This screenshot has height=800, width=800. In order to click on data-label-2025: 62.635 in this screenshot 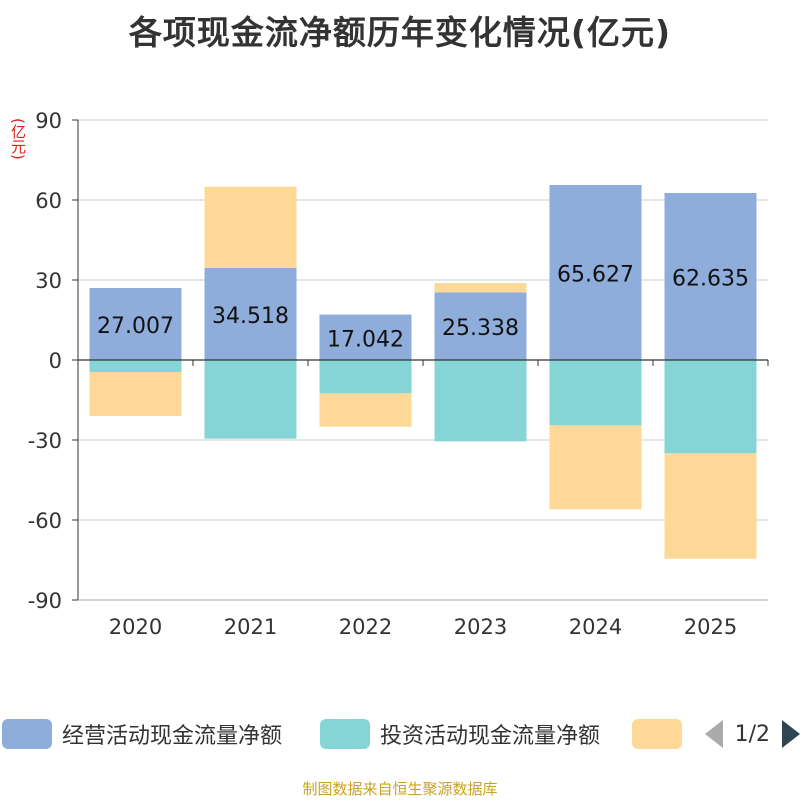, I will do `click(710, 278)`.